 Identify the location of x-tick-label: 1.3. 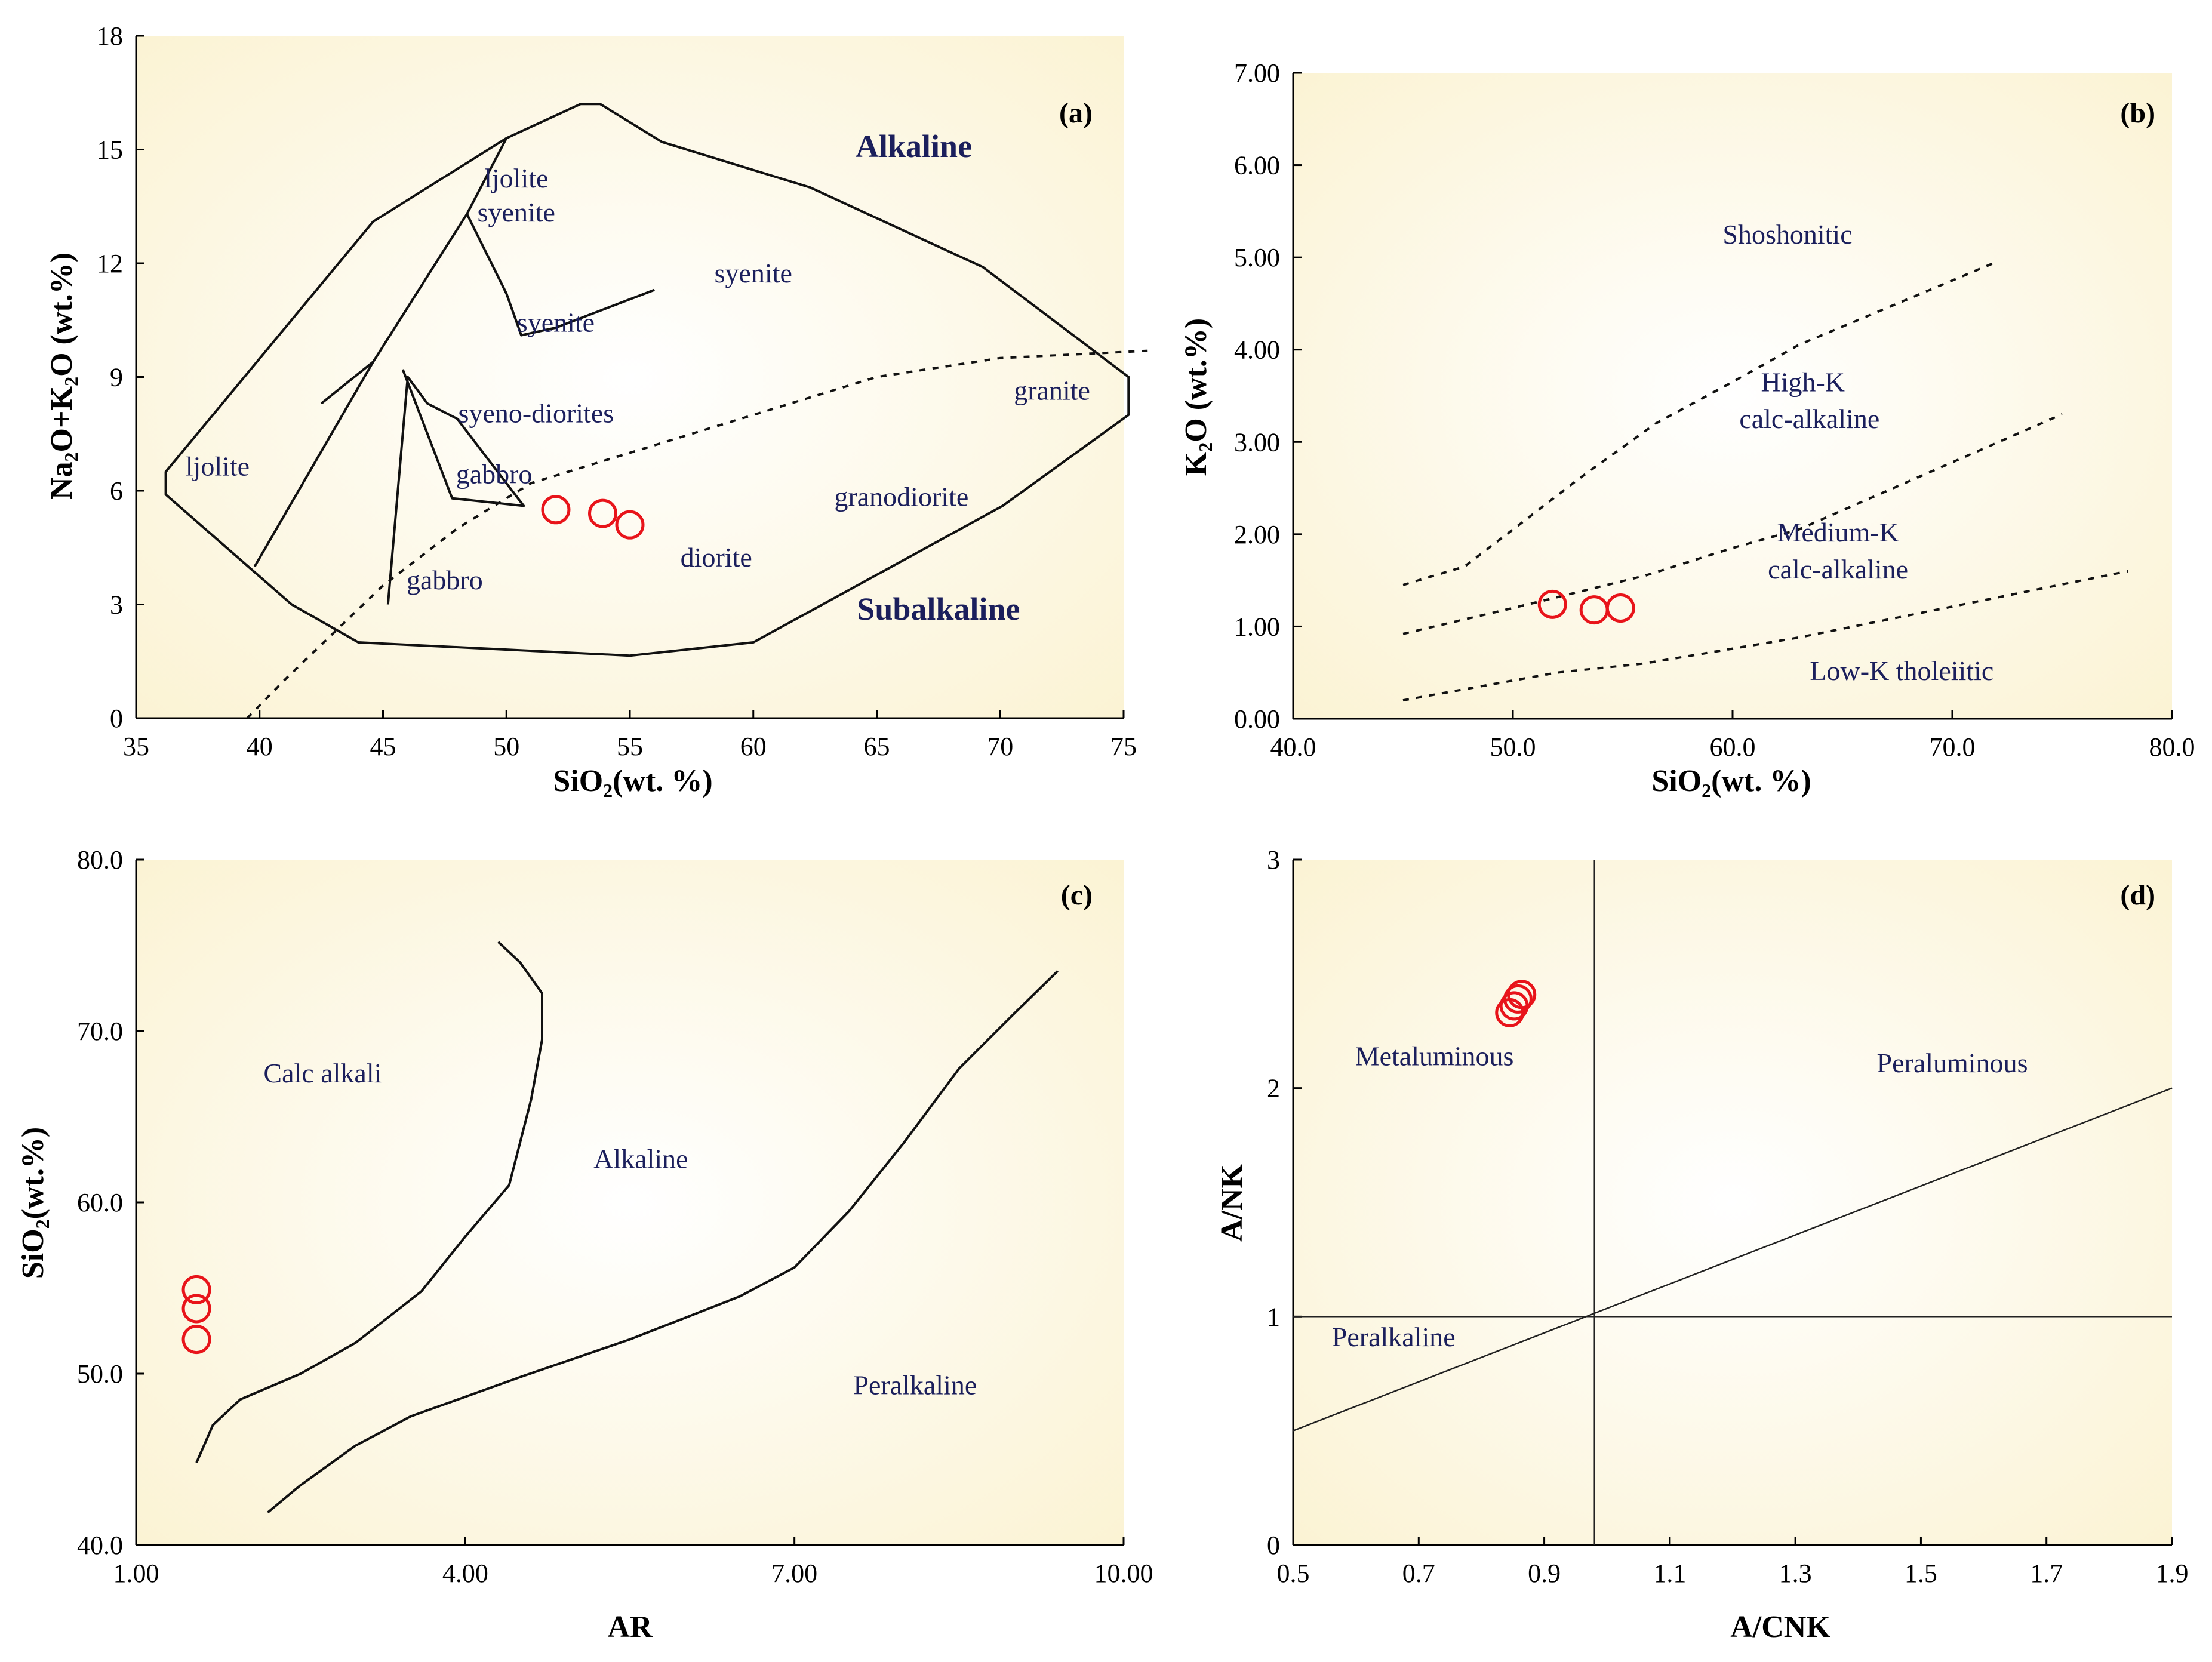
(1795, 1573).